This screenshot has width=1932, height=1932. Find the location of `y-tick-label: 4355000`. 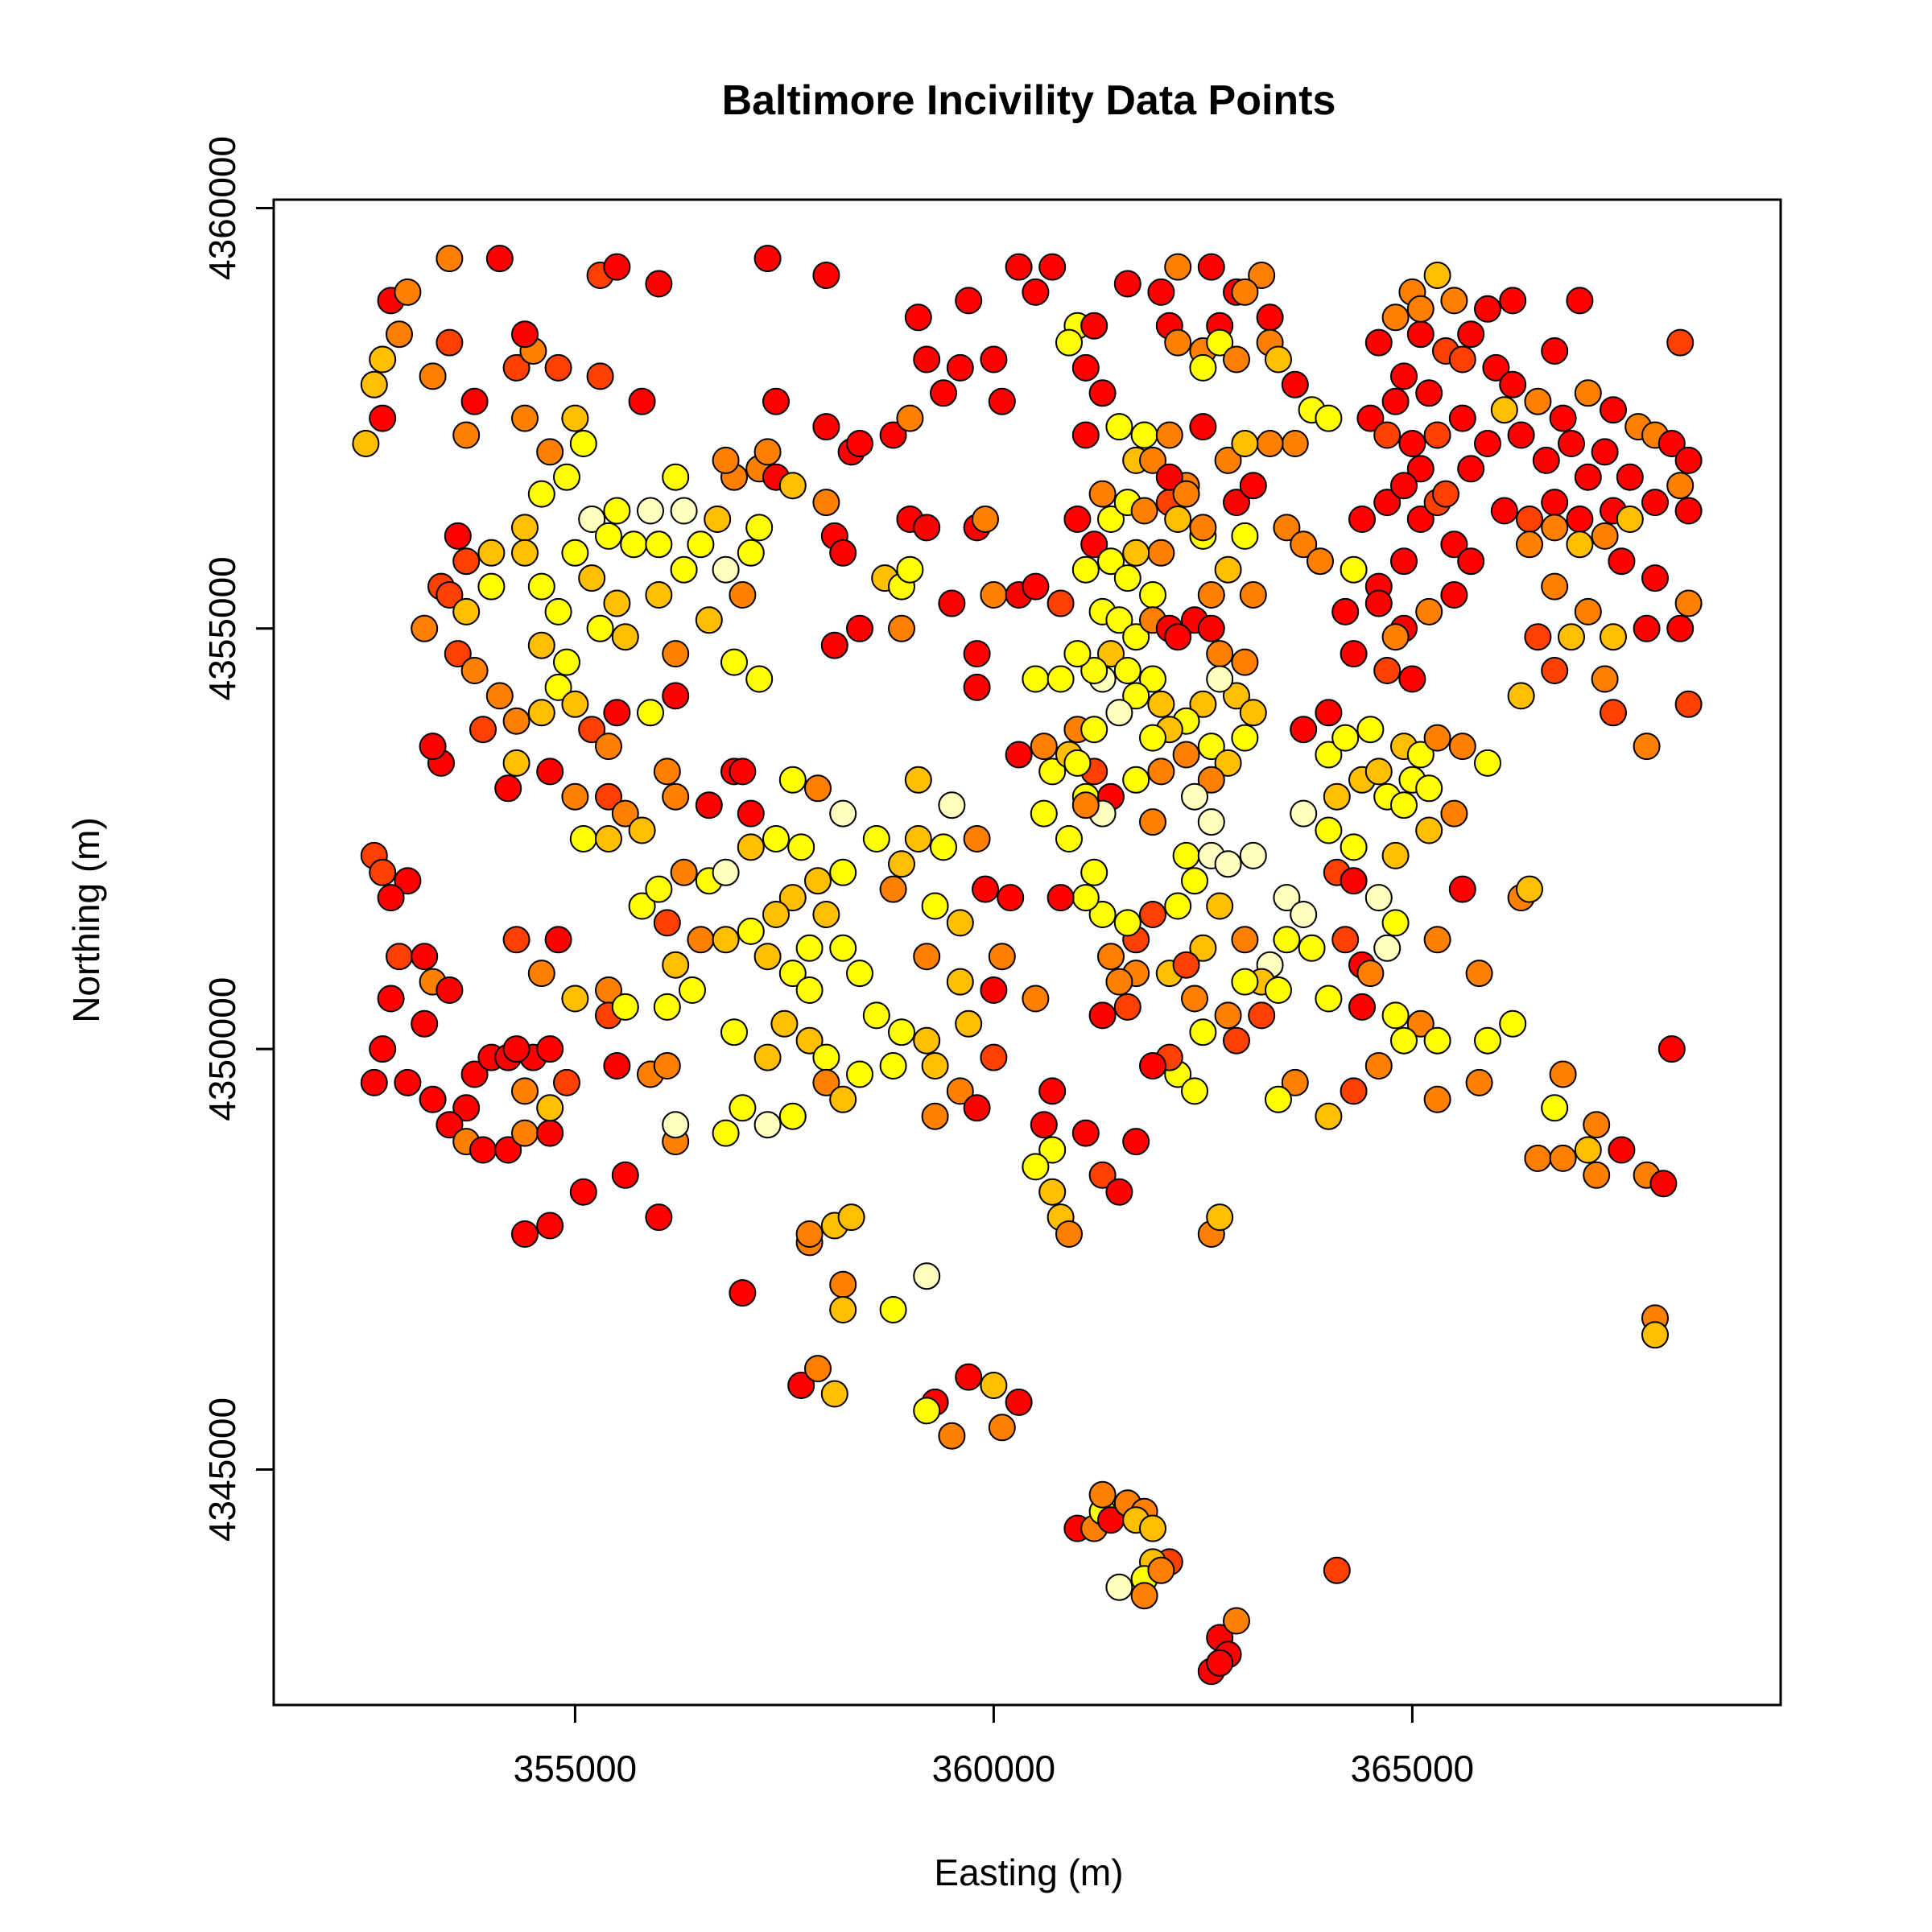

y-tick-label: 4355000 is located at coordinates (222, 628).